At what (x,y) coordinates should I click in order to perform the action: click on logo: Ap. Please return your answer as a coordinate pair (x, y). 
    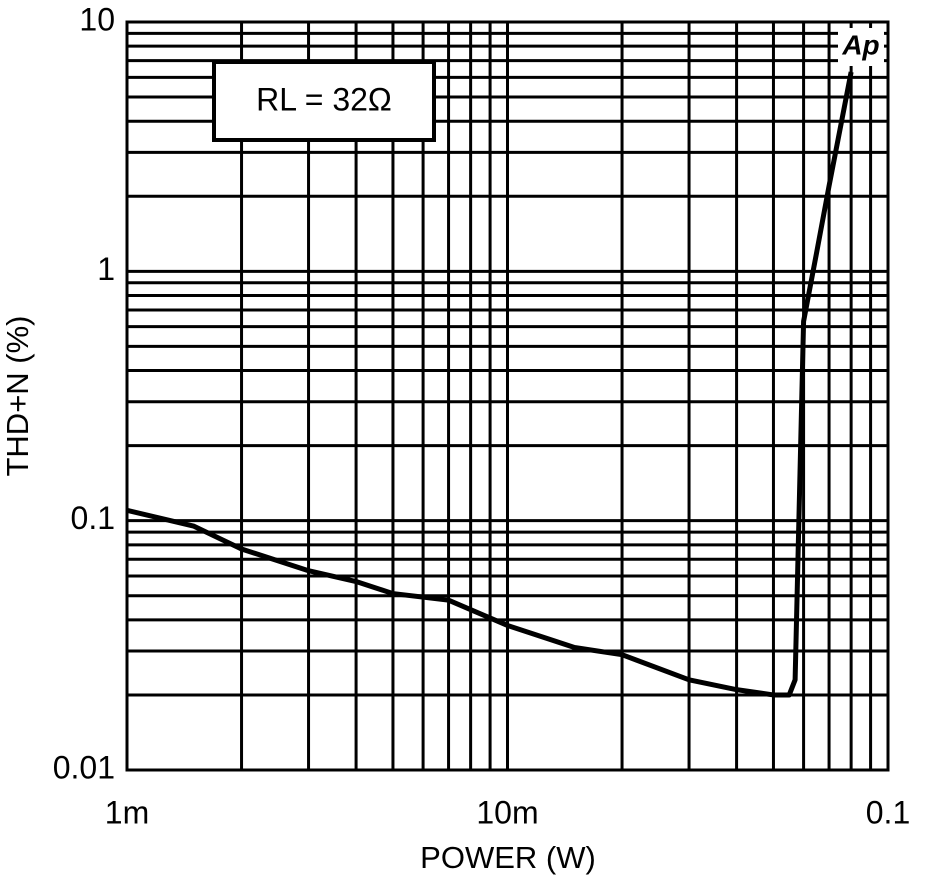
    Looking at the image, I should click on (860, 44).